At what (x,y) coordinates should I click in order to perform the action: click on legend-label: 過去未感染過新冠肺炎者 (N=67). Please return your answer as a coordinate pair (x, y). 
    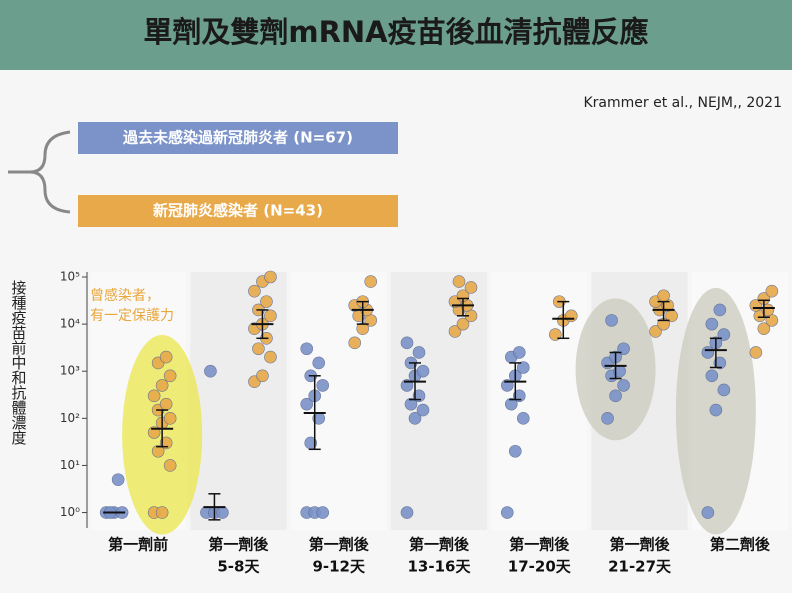
    Looking at the image, I should click on (237, 138).